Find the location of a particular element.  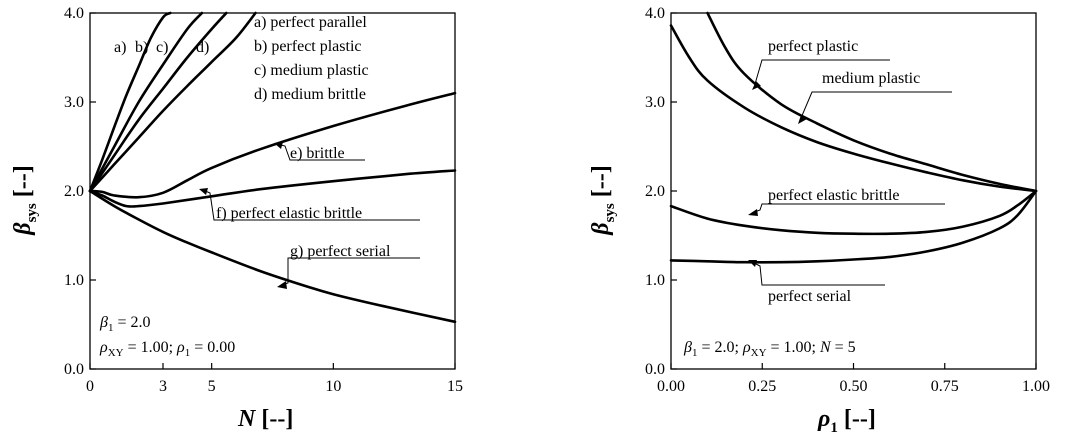

right-ytick-label: 2.0 is located at coordinates (655, 191).